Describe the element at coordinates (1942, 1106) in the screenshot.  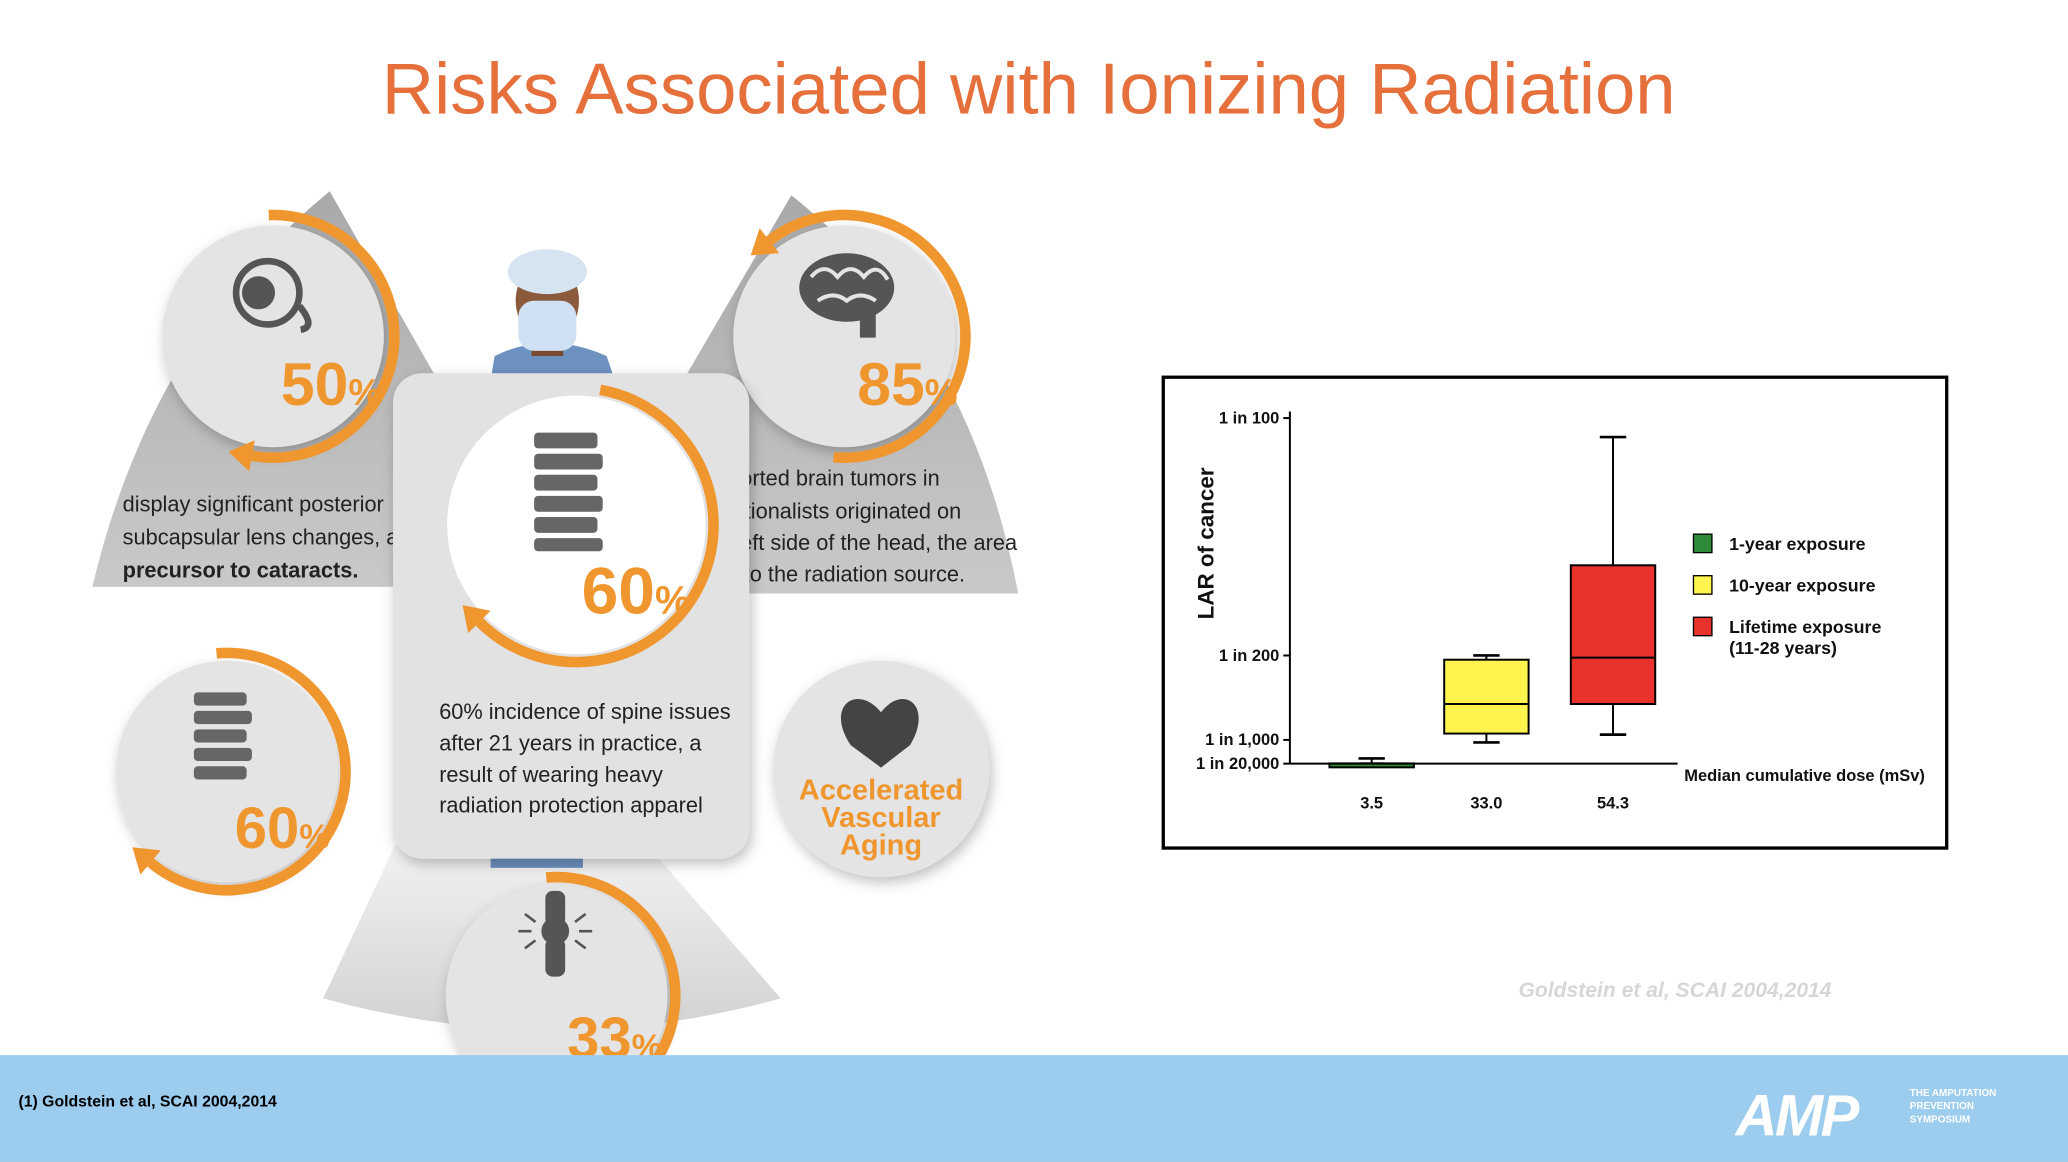
I see `logo-text: PREVENTION` at that location.